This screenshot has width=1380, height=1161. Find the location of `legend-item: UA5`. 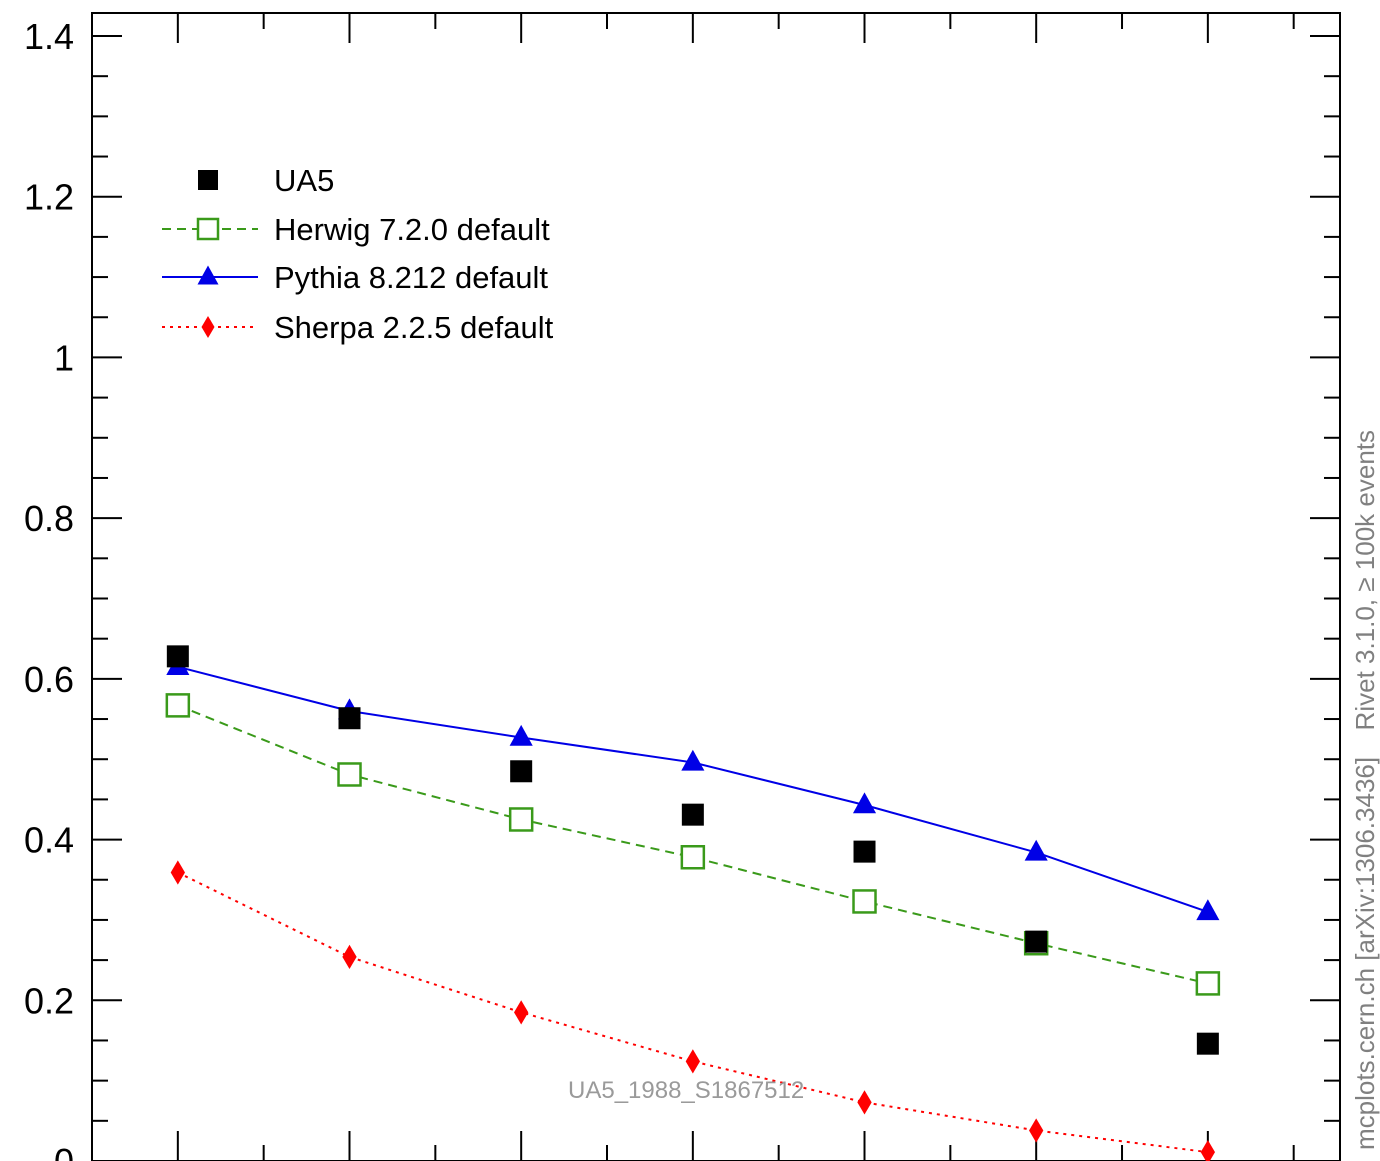

legend-item: UA5 is located at coordinates (266, 180).